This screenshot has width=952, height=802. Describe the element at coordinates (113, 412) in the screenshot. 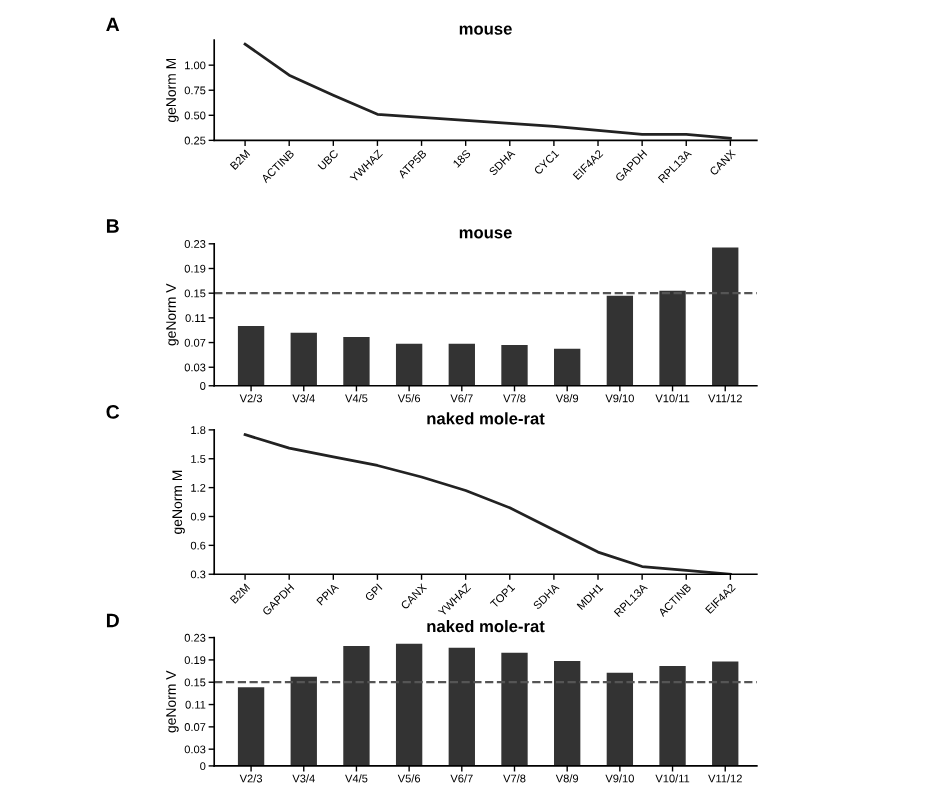

I see `text: C` at that location.